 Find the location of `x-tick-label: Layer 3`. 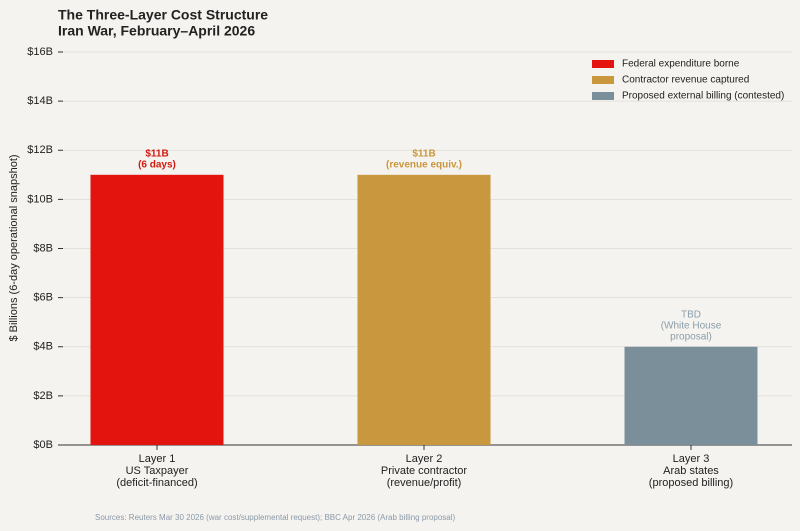

x-tick-label: Layer 3 is located at coordinates (691, 459).